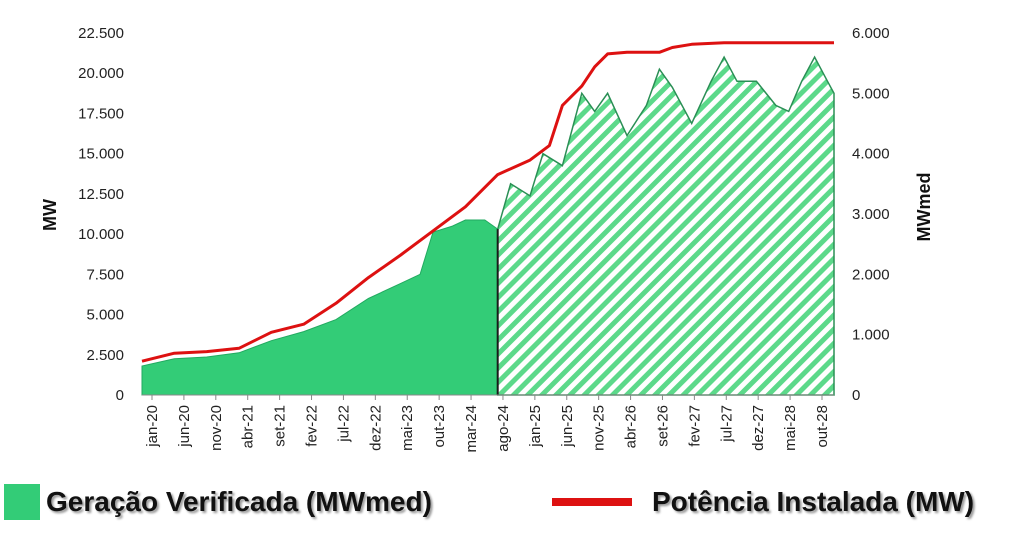  I want to click on y-left-tick-label: 10.000, so click(101, 234).